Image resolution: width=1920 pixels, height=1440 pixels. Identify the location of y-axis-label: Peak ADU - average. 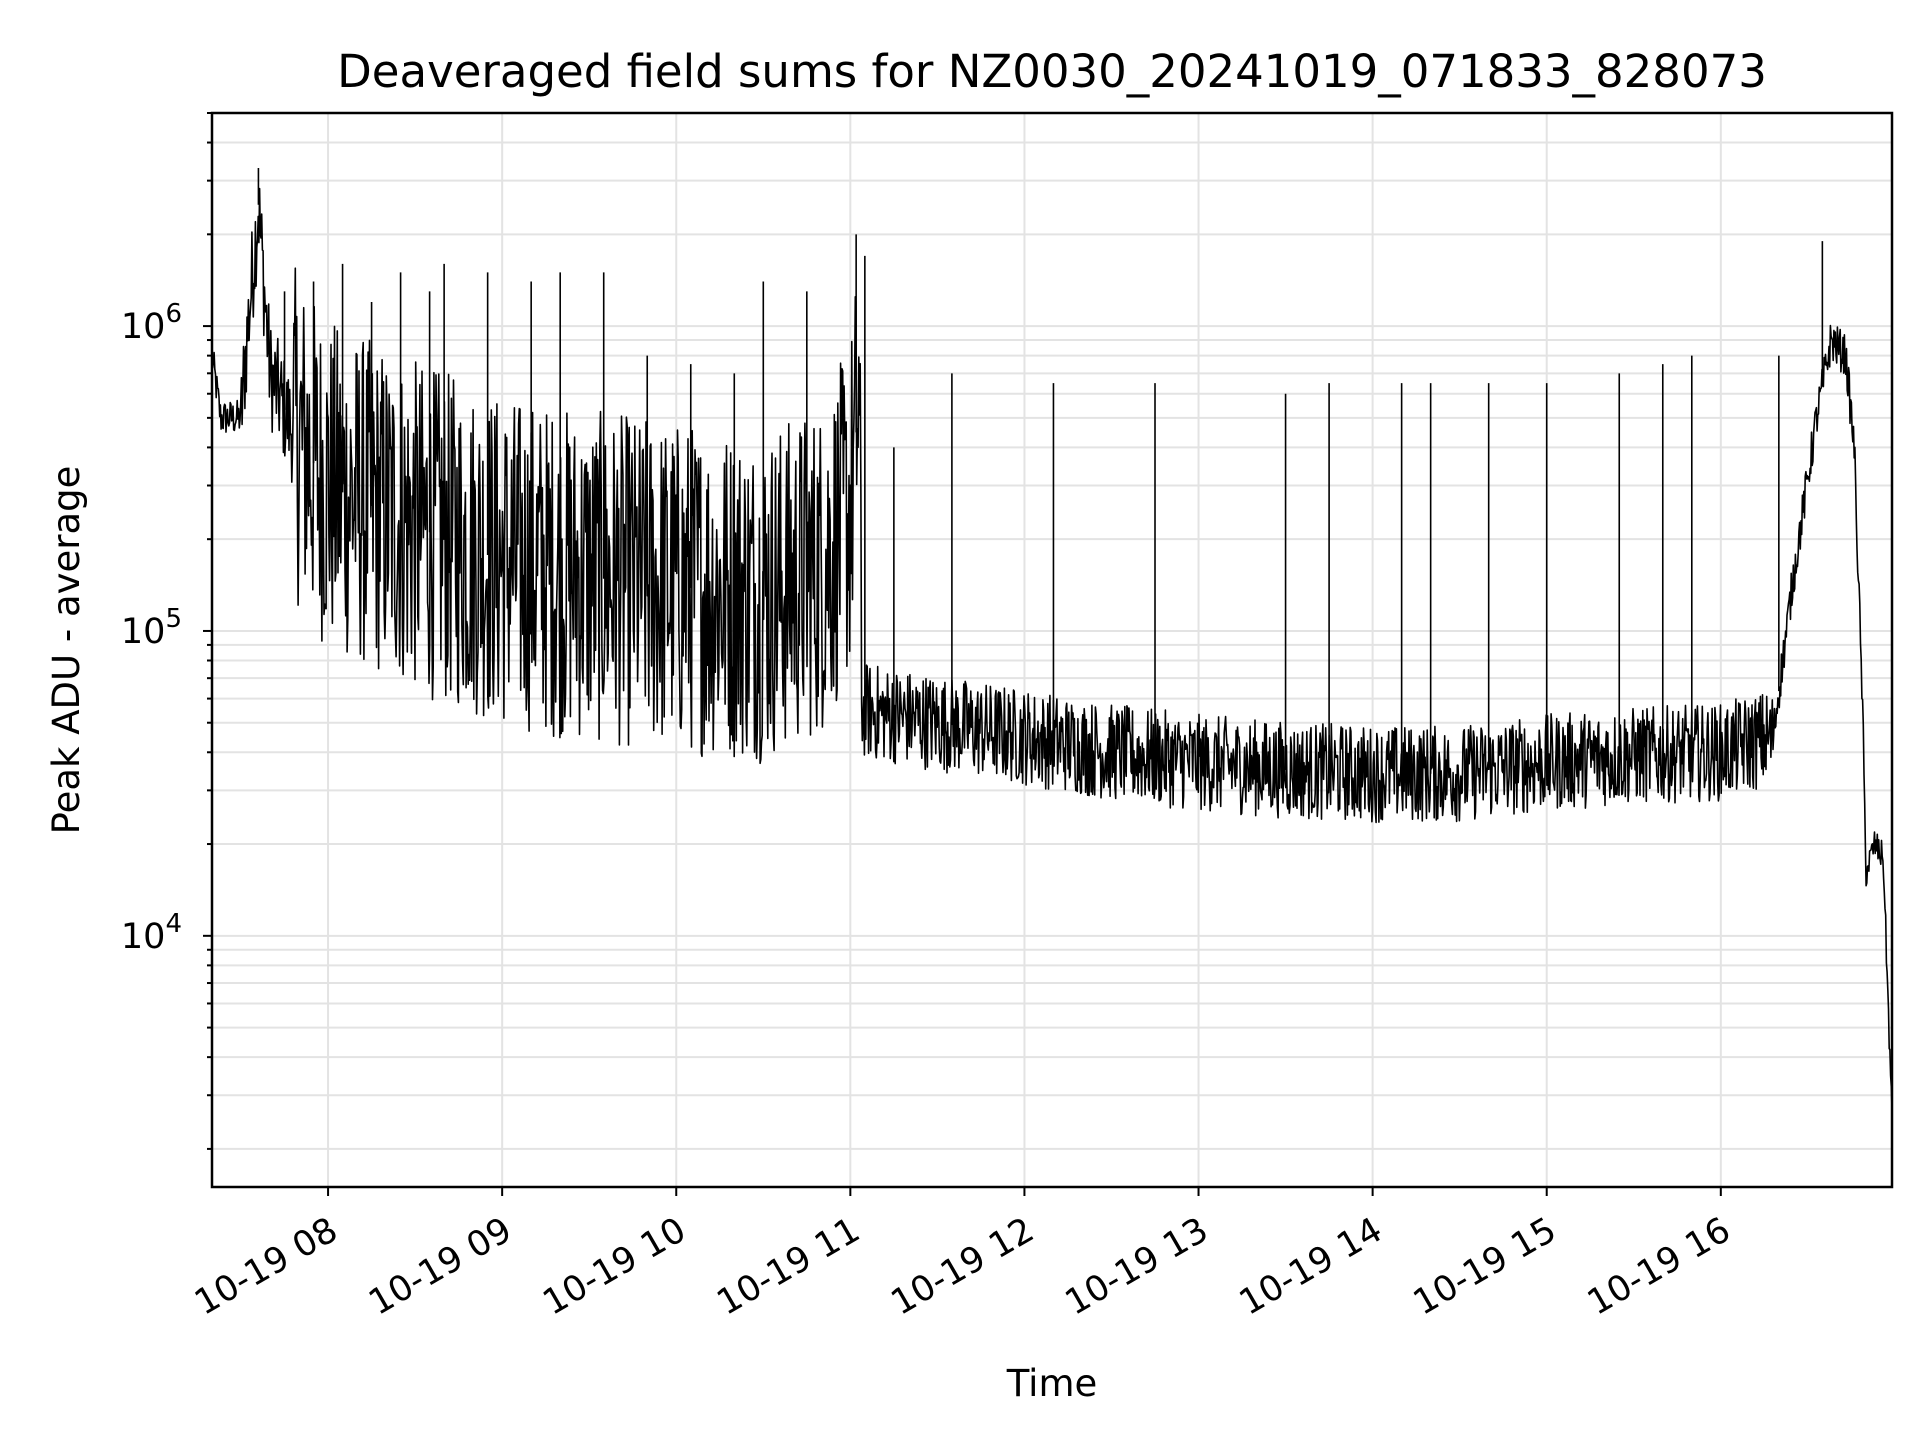
(66, 650).